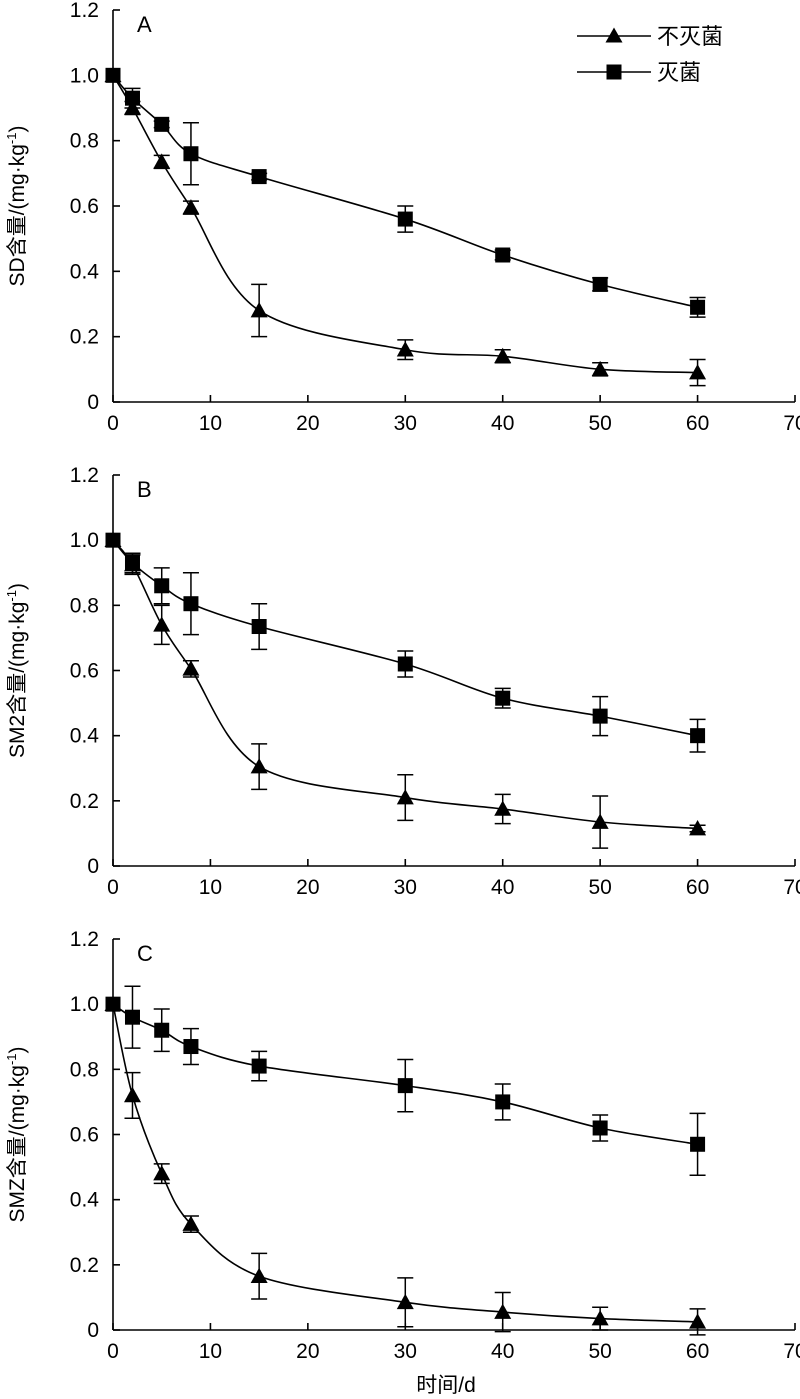 This screenshot has width=800, height=1399. What do you see at coordinates (599, 887) in the screenshot?
I see `x-tick-label: 50` at bounding box center [599, 887].